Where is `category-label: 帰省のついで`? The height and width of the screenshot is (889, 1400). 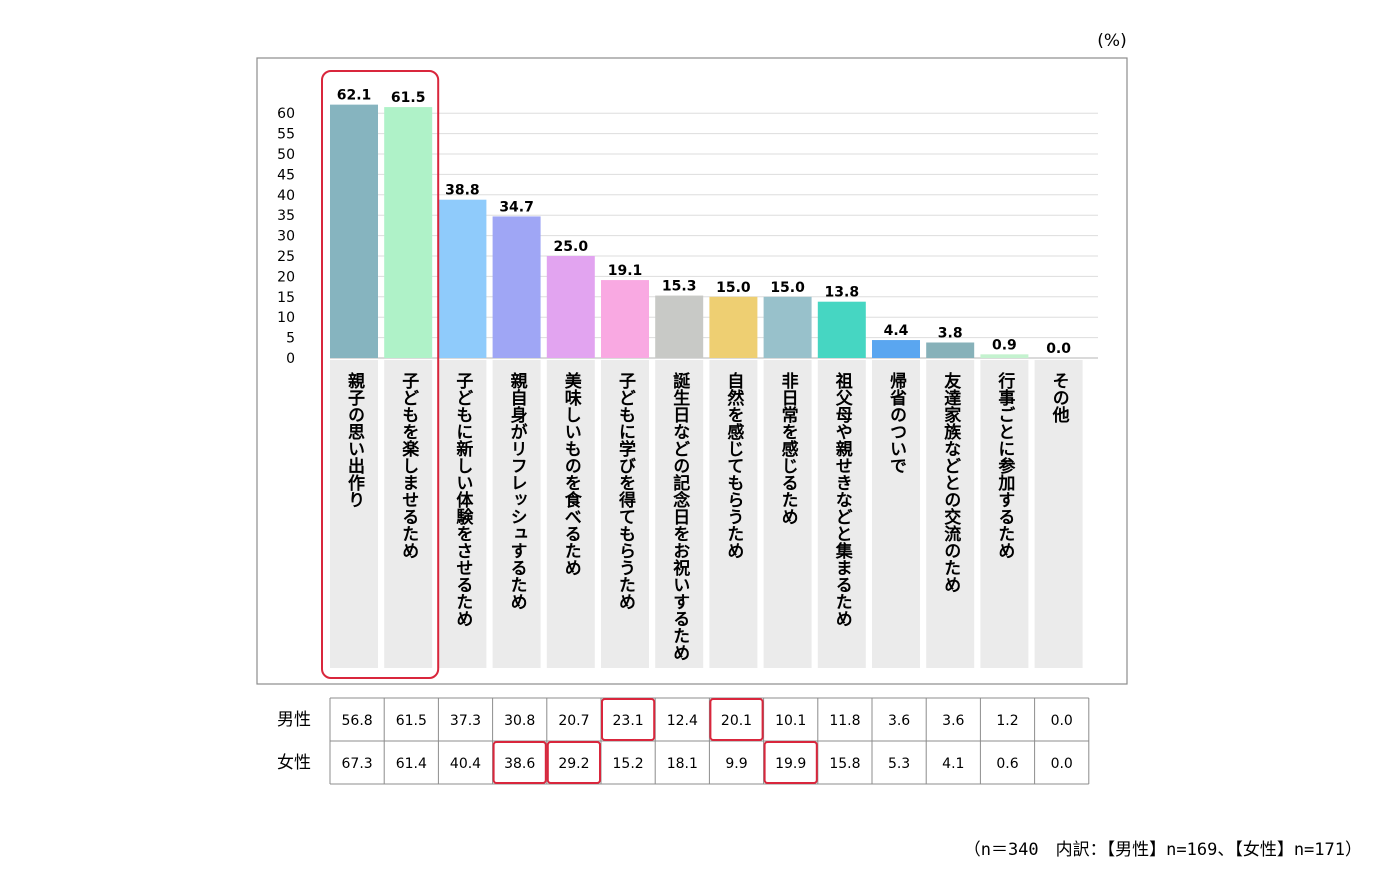
category-label: 帰省のついで is located at coordinates (897, 423).